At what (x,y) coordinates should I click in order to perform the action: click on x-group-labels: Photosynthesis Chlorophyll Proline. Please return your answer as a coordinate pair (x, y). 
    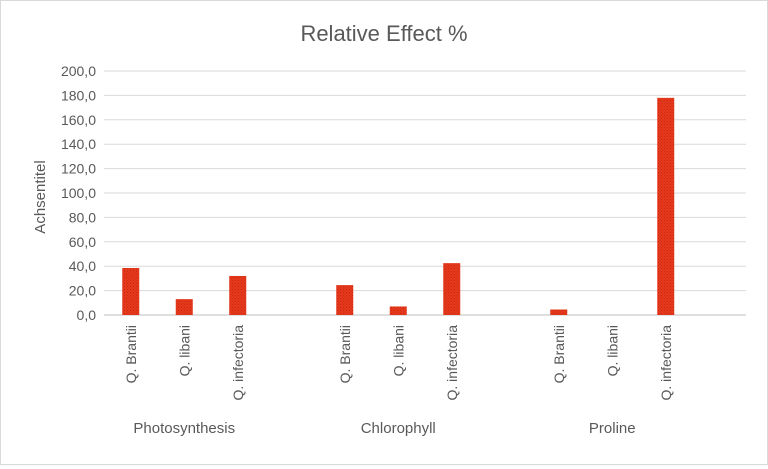
    Looking at the image, I should click on (384, 428).